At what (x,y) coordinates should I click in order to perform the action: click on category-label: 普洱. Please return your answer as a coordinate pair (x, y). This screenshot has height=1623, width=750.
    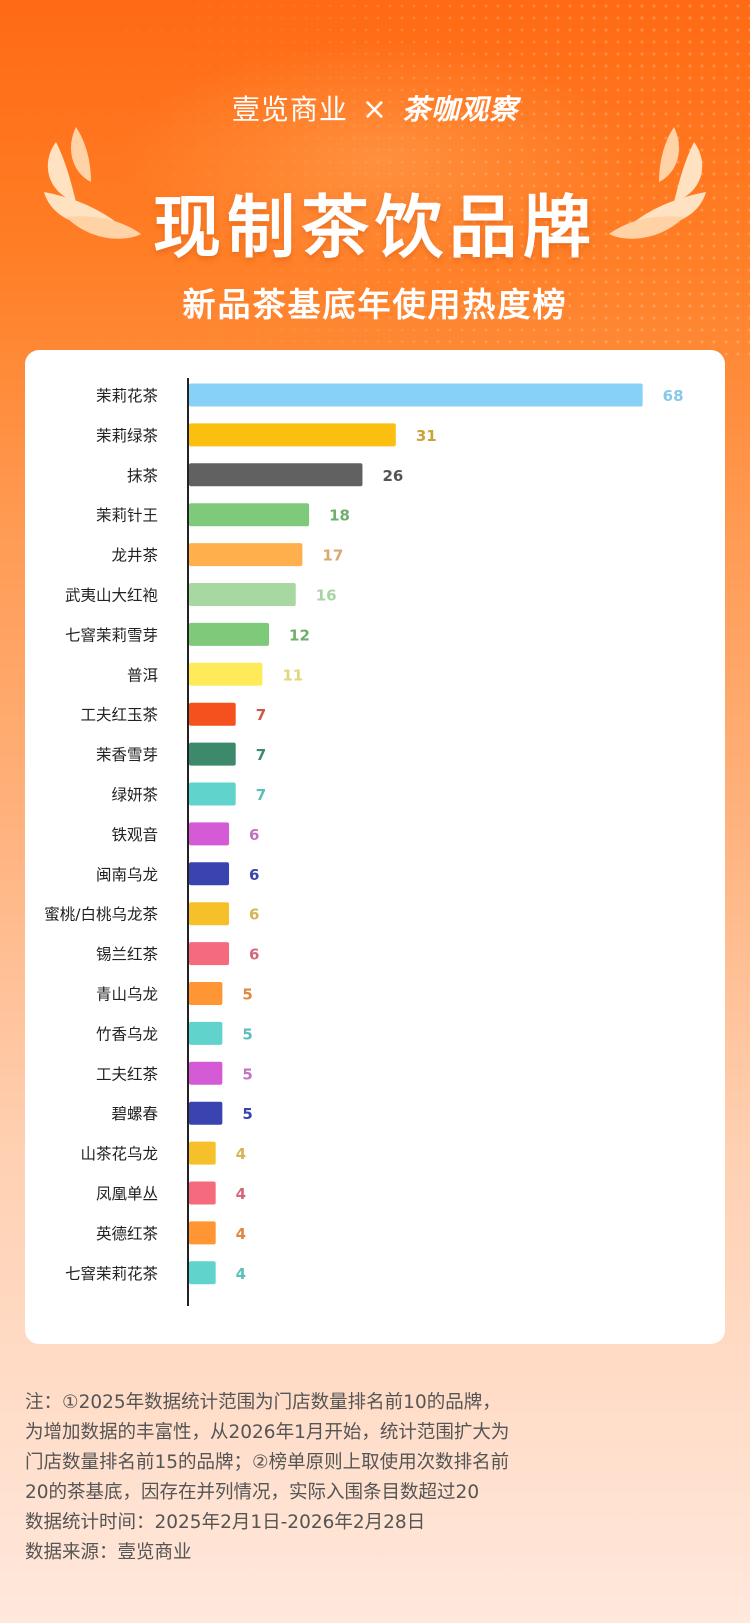
    Looking at the image, I should click on (142, 675).